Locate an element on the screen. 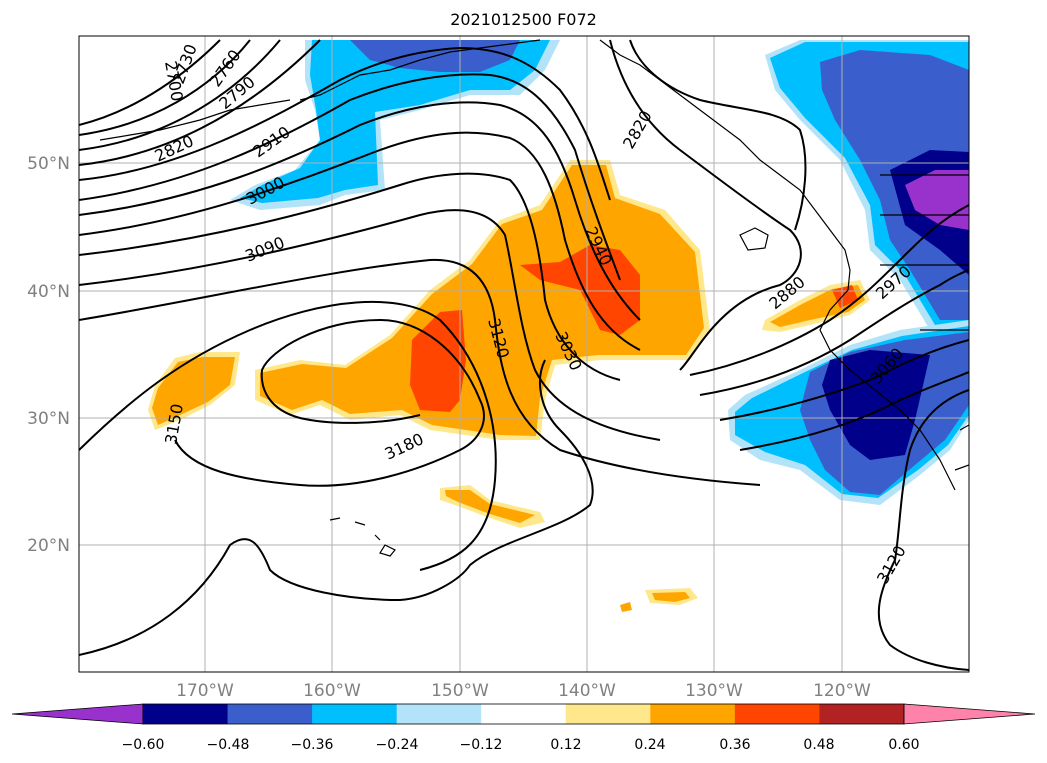  colorbar-extend-high is located at coordinates (969, 714).